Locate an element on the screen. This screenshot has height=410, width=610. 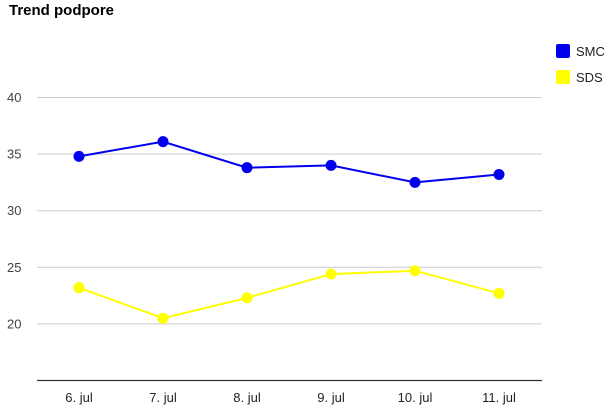
legend-label-sds: SDS is located at coordinates (589, 77).